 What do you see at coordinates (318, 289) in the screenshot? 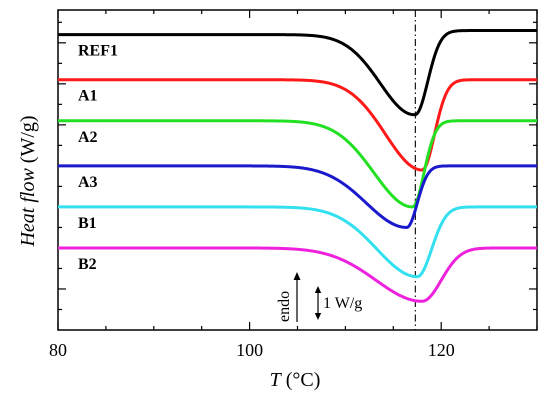
I see `scale-bar-head-top` at bounding box center [318, 289].